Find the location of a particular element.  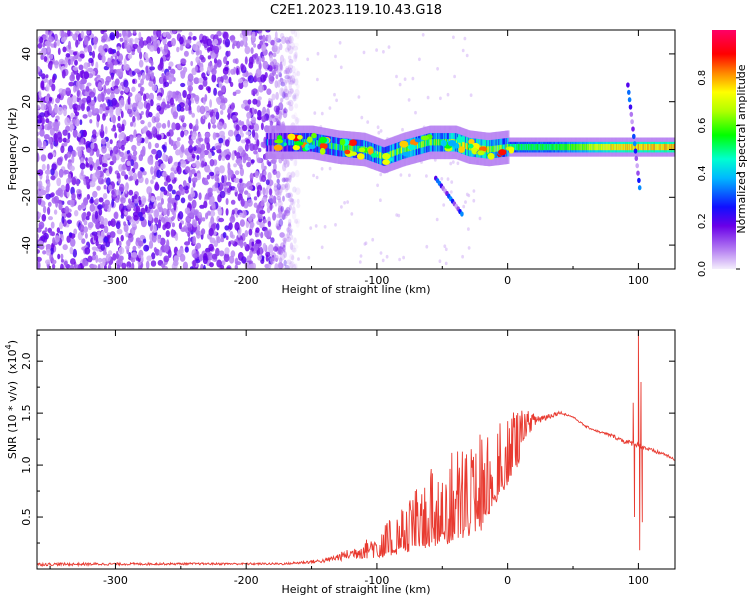

y-tick-label: 1.0 is located at coordinates (26, 465).